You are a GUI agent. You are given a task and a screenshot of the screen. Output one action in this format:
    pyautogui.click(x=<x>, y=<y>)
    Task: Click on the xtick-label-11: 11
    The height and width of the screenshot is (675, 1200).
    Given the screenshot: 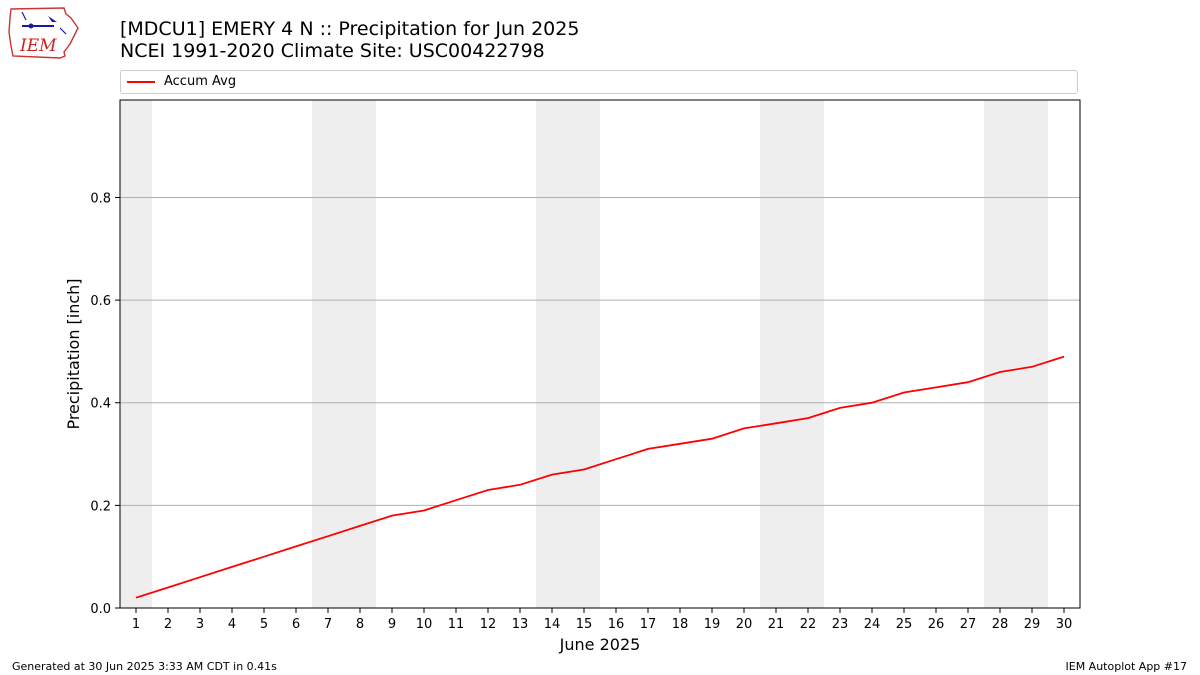 What is the action you would take?
    pyautogui.click(x=456, y=624)
    